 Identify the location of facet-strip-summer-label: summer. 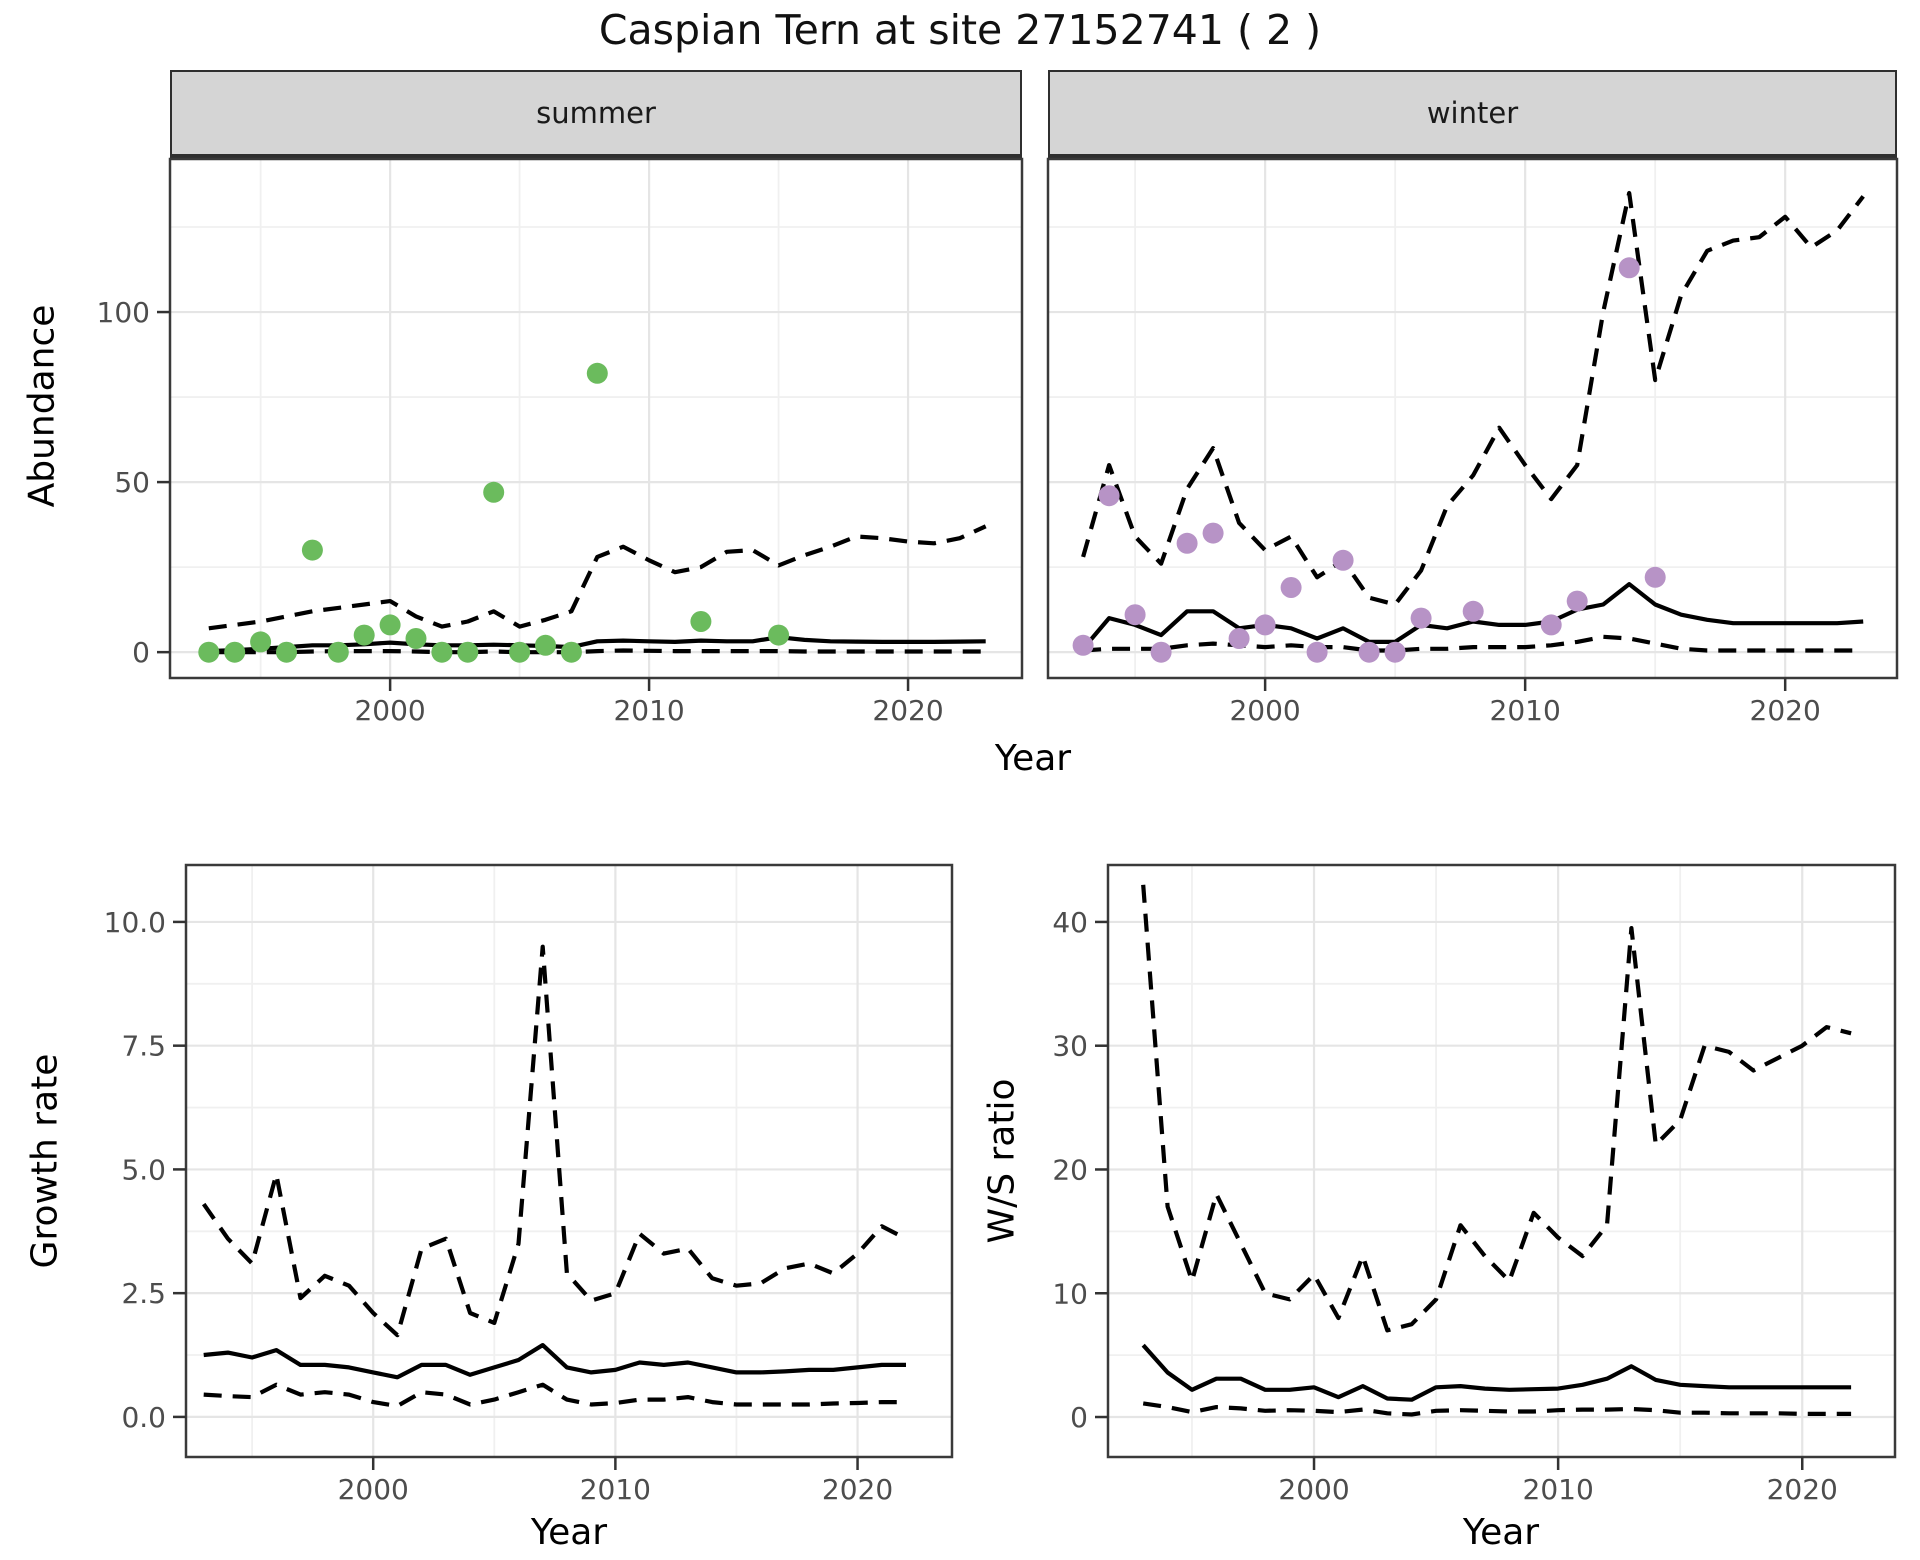
(596, 113).